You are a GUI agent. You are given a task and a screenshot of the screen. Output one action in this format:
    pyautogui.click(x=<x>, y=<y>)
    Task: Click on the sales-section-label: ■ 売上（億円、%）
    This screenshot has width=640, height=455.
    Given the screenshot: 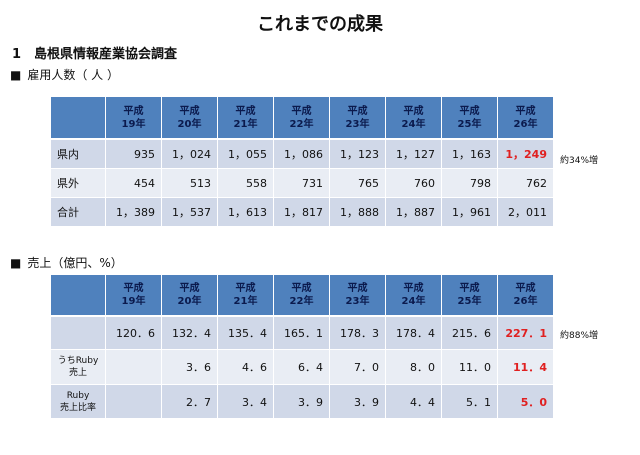 What is the action you would take?
    pyautogui.click(x=66, y=262)
    